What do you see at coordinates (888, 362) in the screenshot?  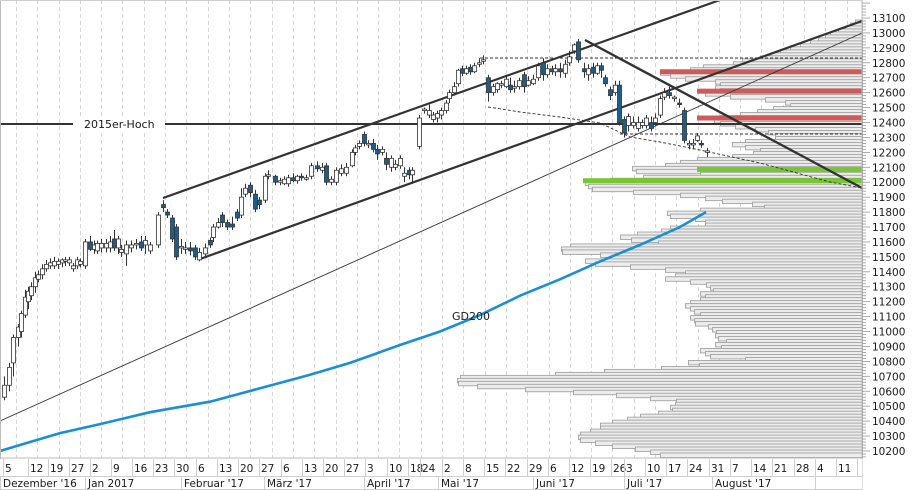 I see `y-tick-label: 10800` at bounding box center [888, 362].